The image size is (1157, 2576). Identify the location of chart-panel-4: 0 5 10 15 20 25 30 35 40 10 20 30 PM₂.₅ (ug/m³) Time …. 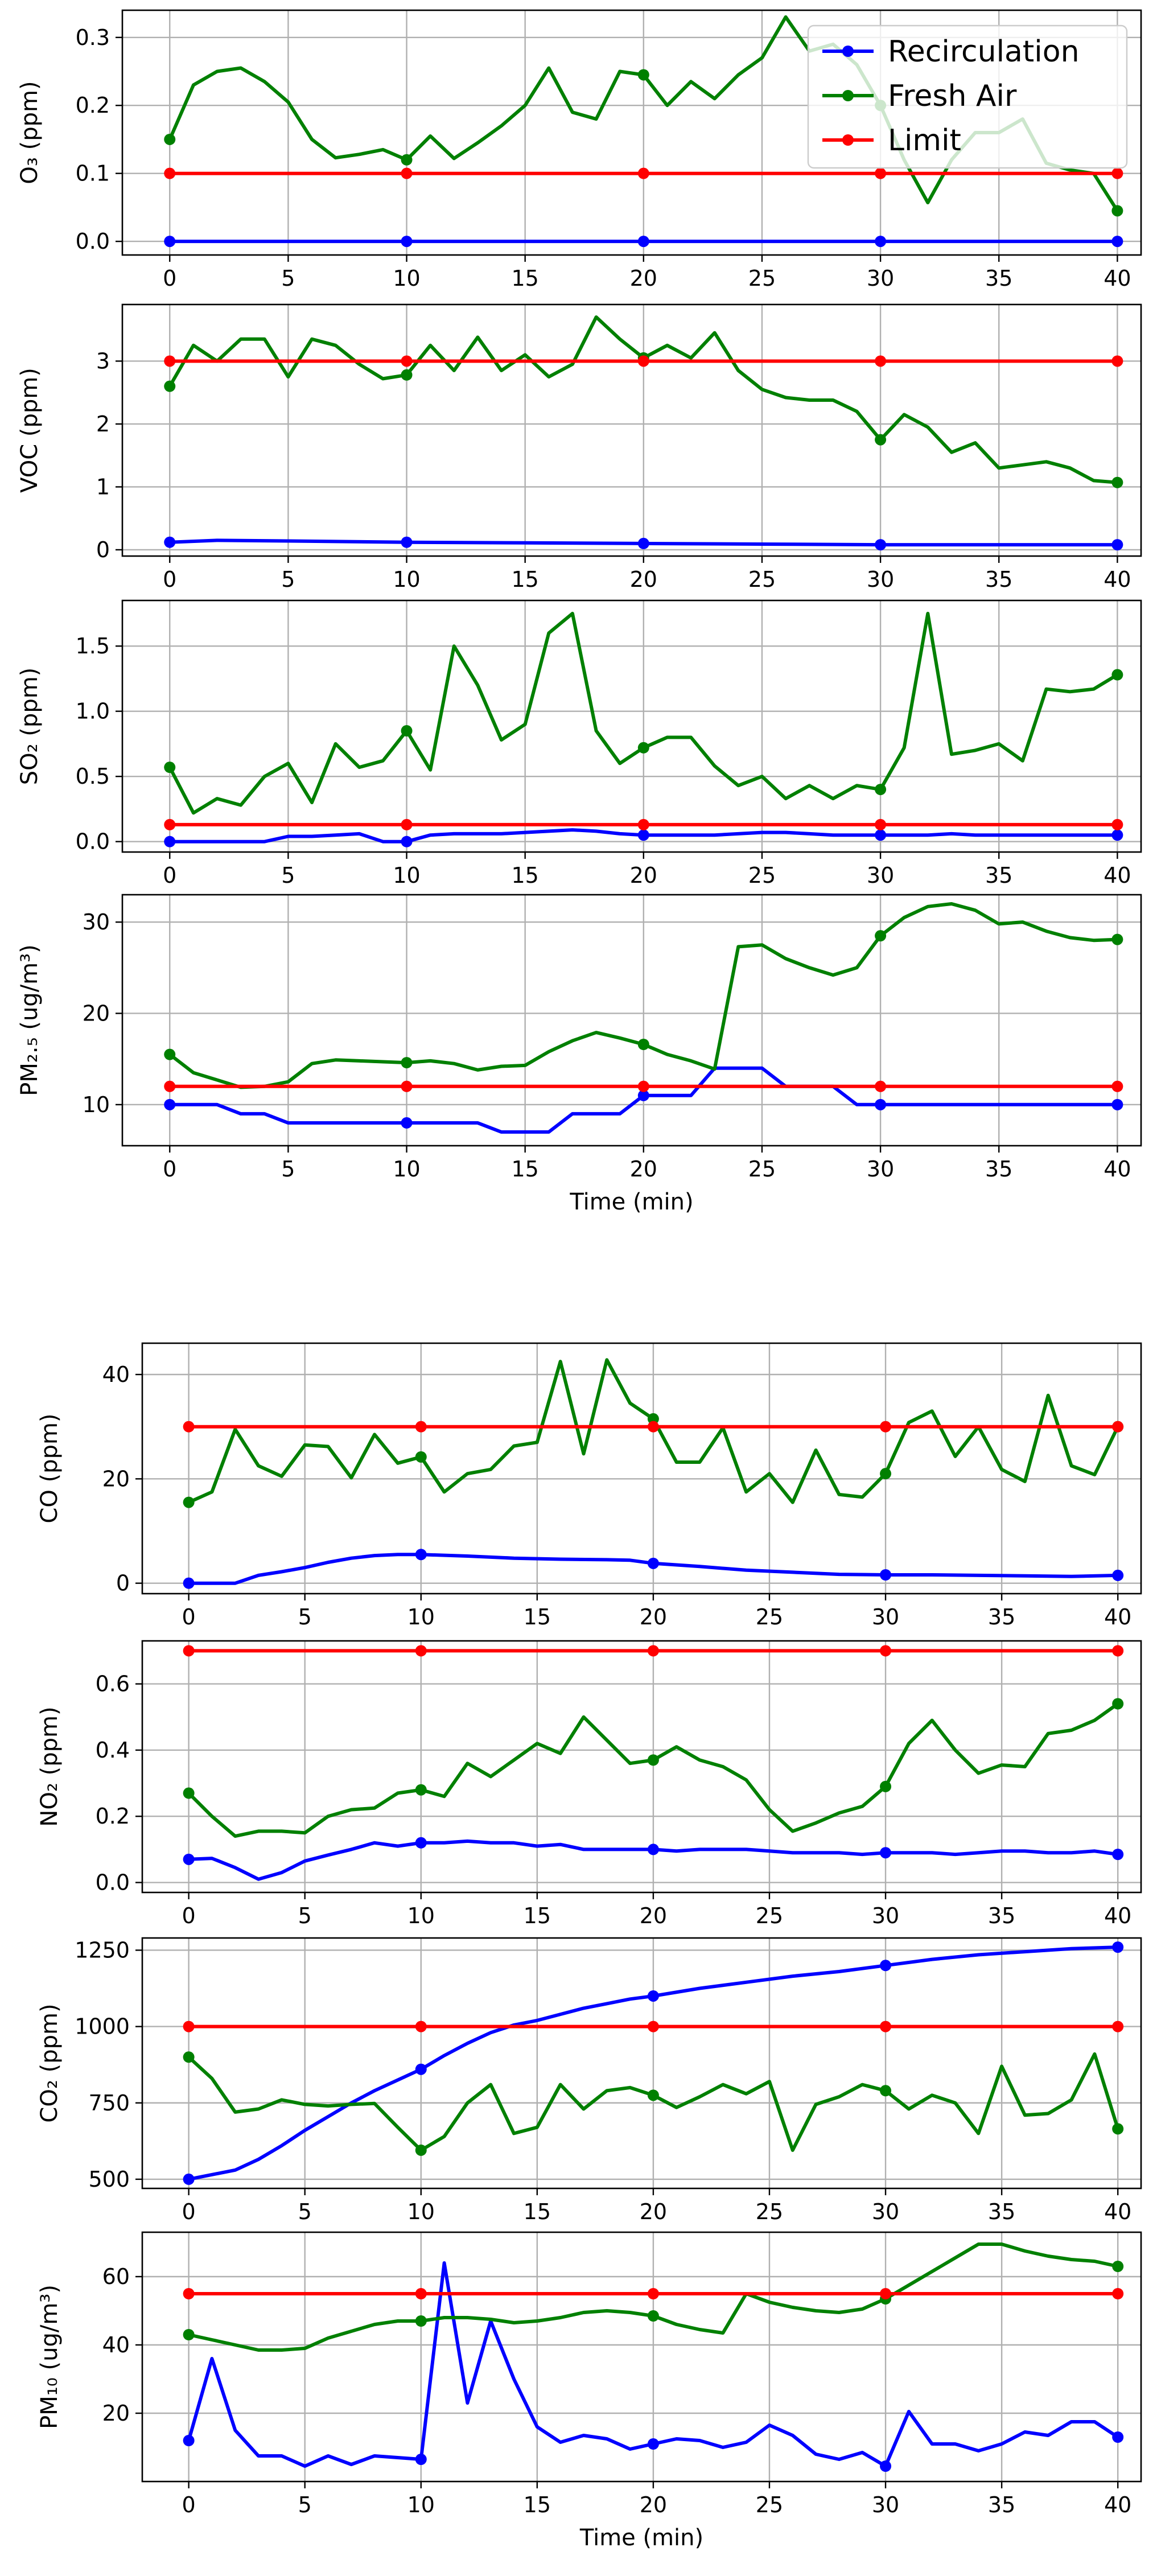
(579, 1054).